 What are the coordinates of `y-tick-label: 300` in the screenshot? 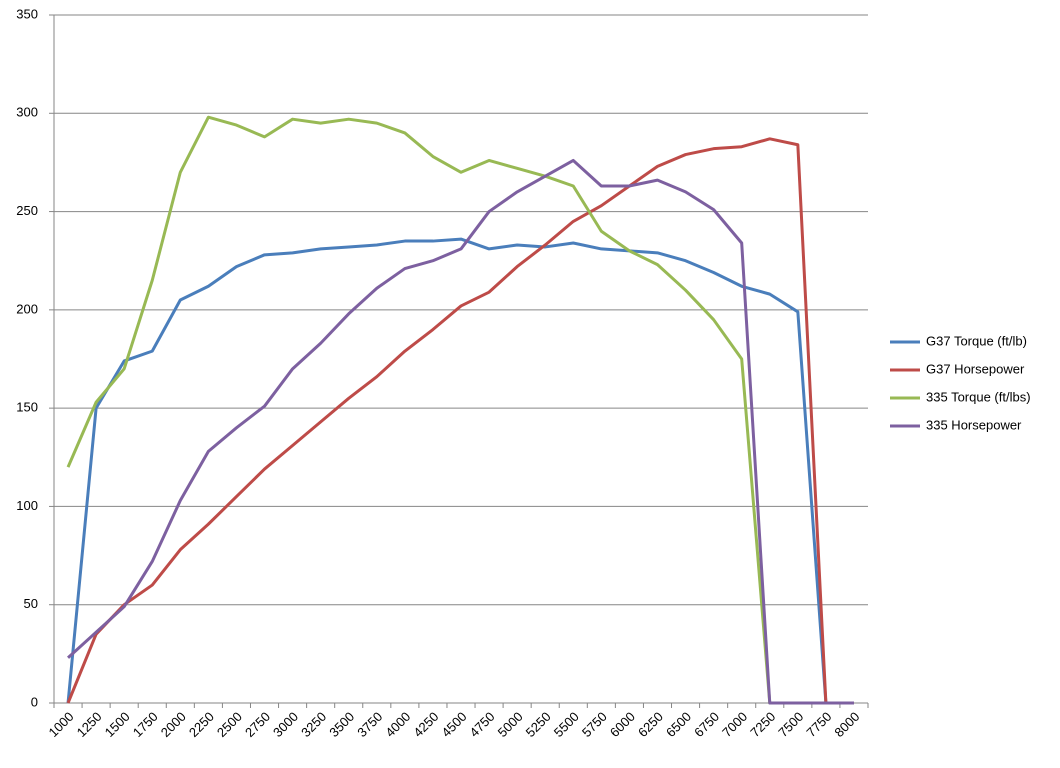 It's located at (27, 112).